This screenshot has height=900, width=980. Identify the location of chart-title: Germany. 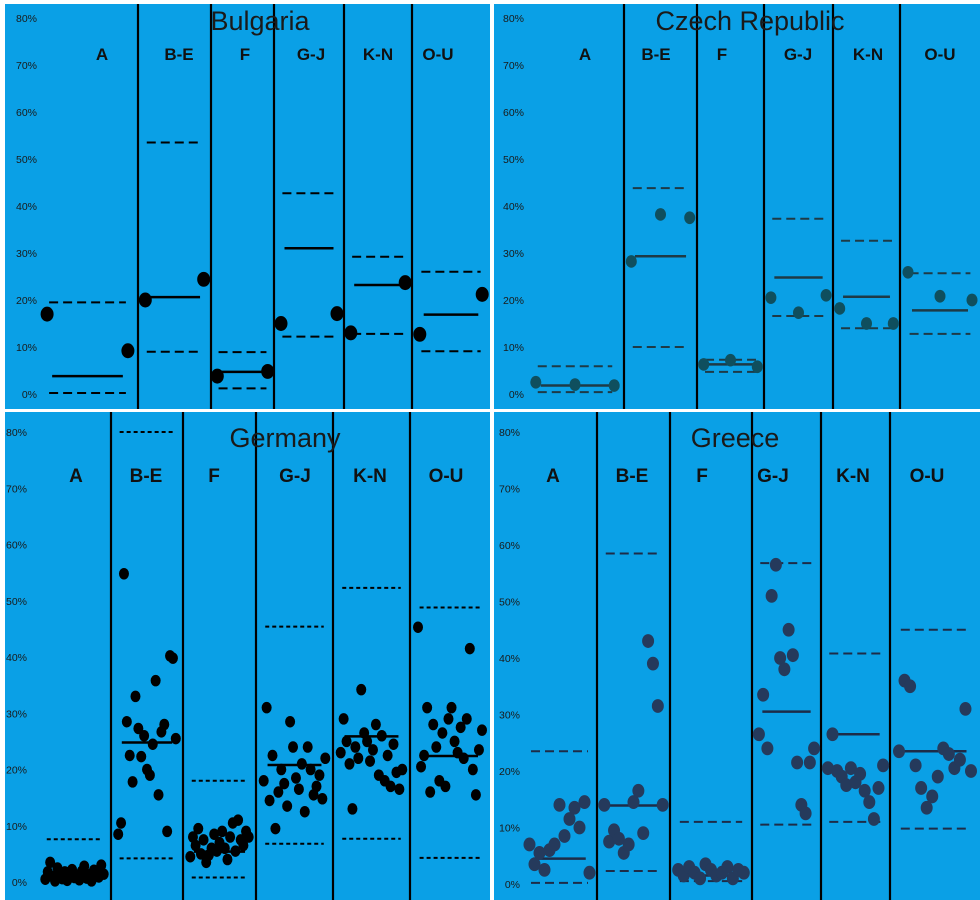
(285, 438).